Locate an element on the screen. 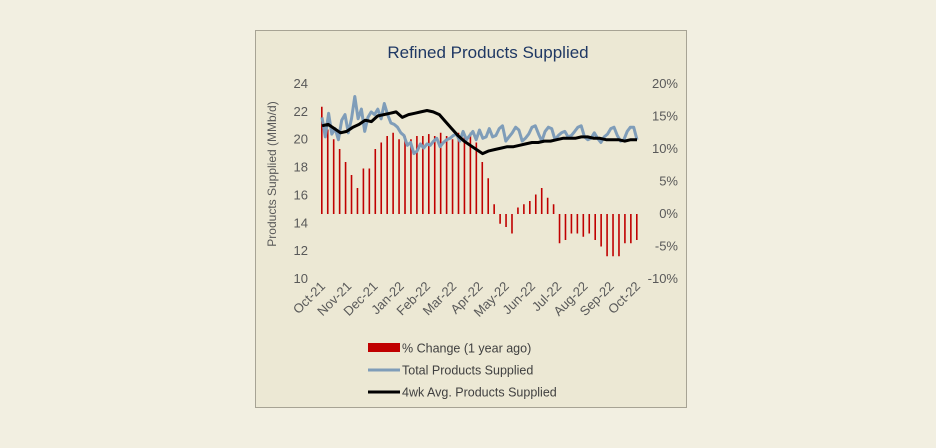 The image size is (936, 448). legend-label: Total Products Supplied is located at coordinates (467, 371).